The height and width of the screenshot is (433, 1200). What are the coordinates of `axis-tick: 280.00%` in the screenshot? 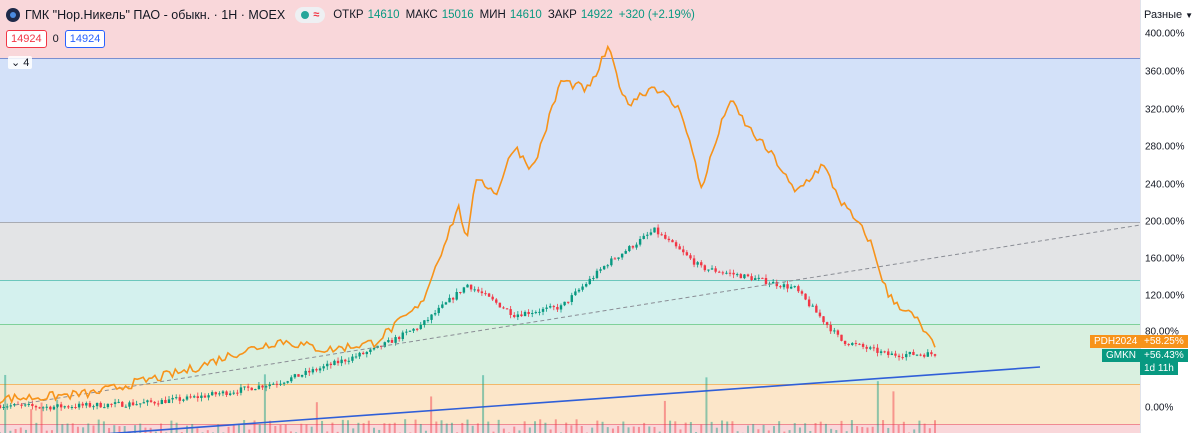 It's located at (1165, 147).